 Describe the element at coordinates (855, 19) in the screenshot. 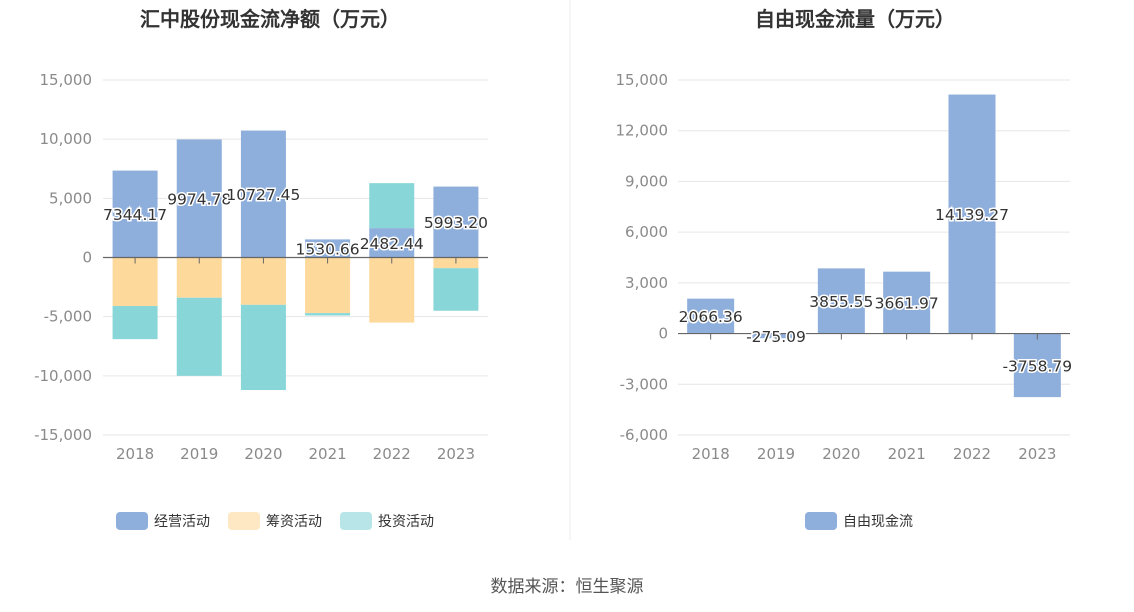

I see `chart-title: 自由现金流量（万元）` at that location.